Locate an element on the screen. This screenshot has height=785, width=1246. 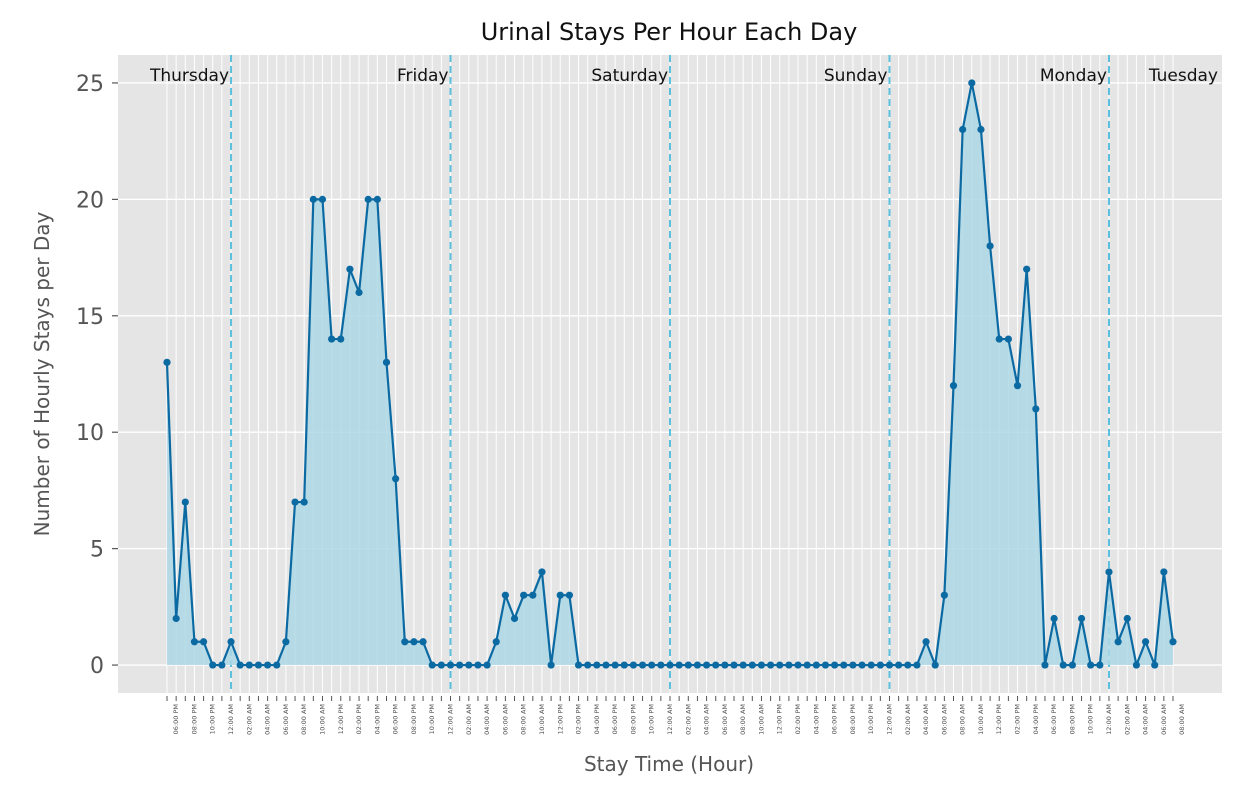
x-tick-label: 06:00 AM is located at coordinates (725, 719).